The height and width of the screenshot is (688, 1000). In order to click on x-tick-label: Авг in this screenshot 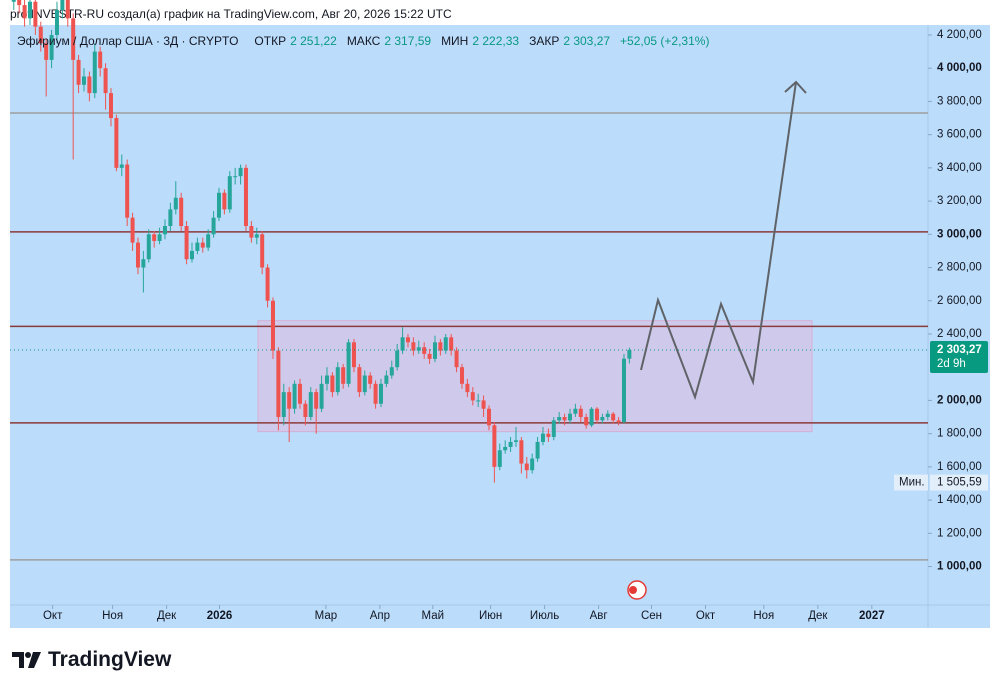, I will do `click(599, 616)`.